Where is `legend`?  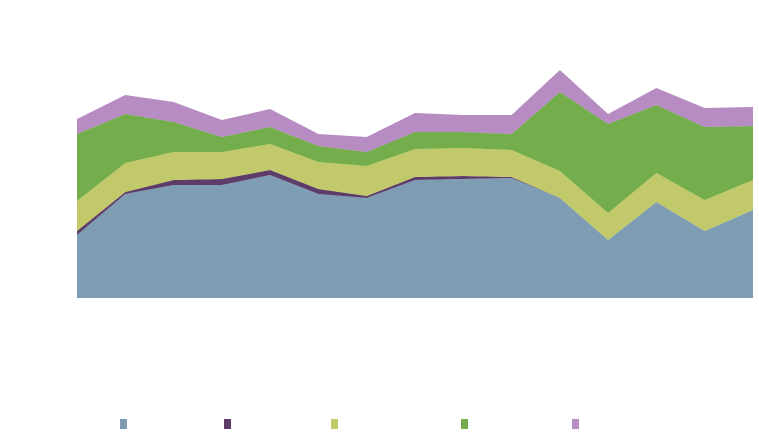 legend is located at coordinates (349, 424).